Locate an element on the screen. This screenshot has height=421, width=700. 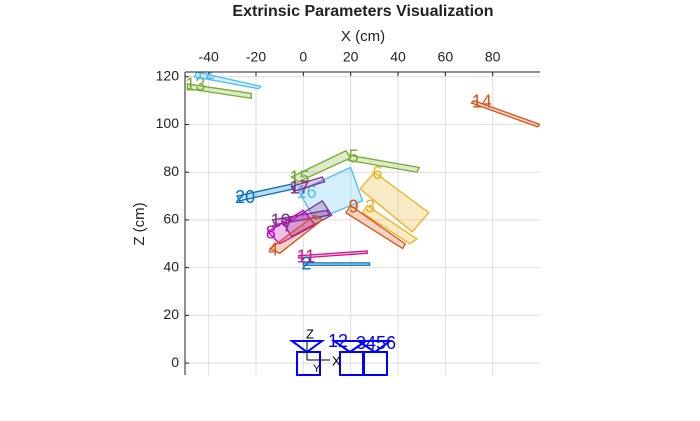
camera-label: 3456 is located at coordinates (376, 343).